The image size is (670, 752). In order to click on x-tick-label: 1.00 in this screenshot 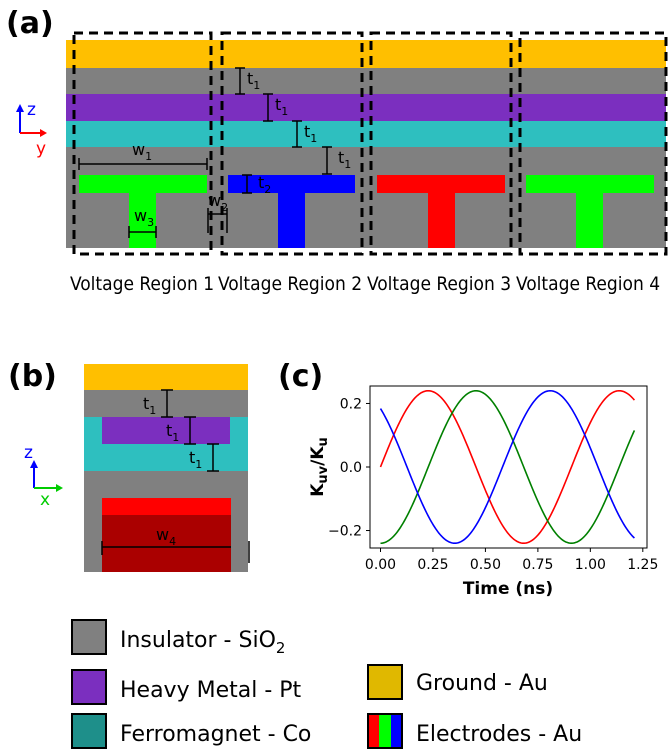, I will do `click(590, 565)`.